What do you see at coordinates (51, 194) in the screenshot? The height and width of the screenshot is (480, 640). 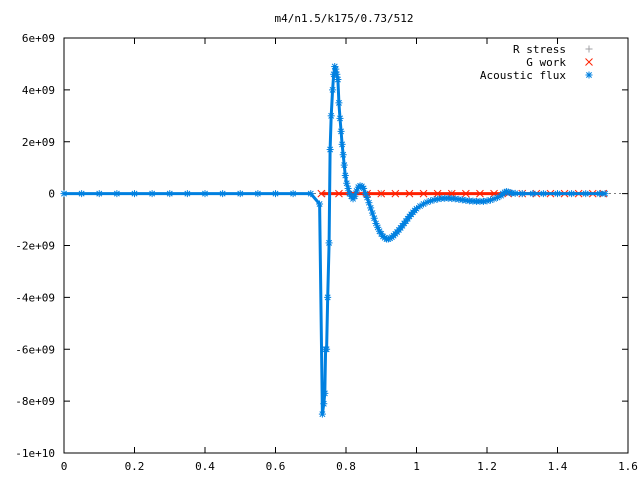 I see `y-tick-label: 0` at bounding box center [51, 194].